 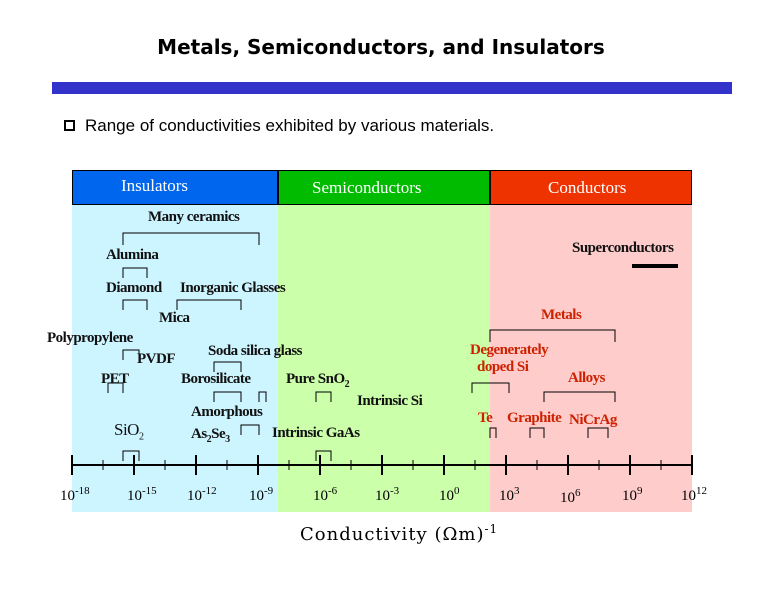 I want to click on label-pure-sno2: Pure SnO2, so click(x=318, y=380).